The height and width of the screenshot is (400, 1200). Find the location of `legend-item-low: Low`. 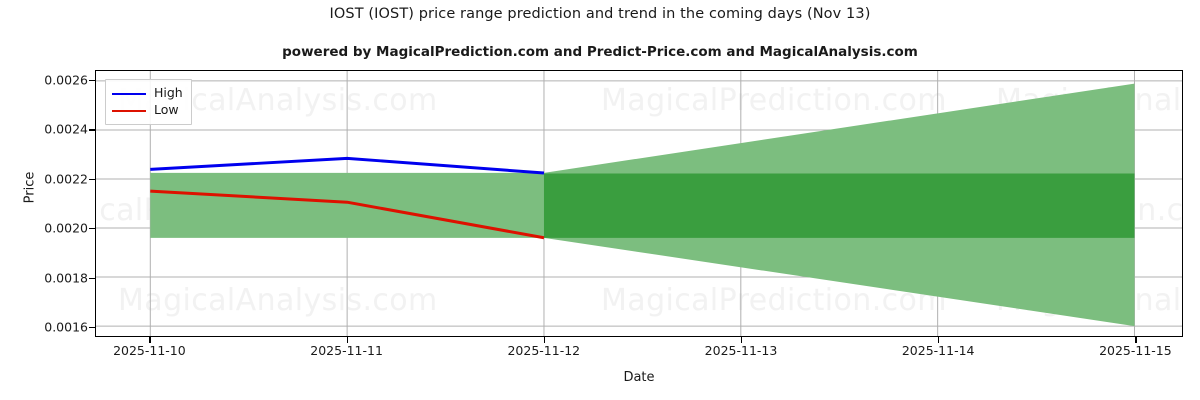

legend-item-low: Low is located at coordinates (147, 110).